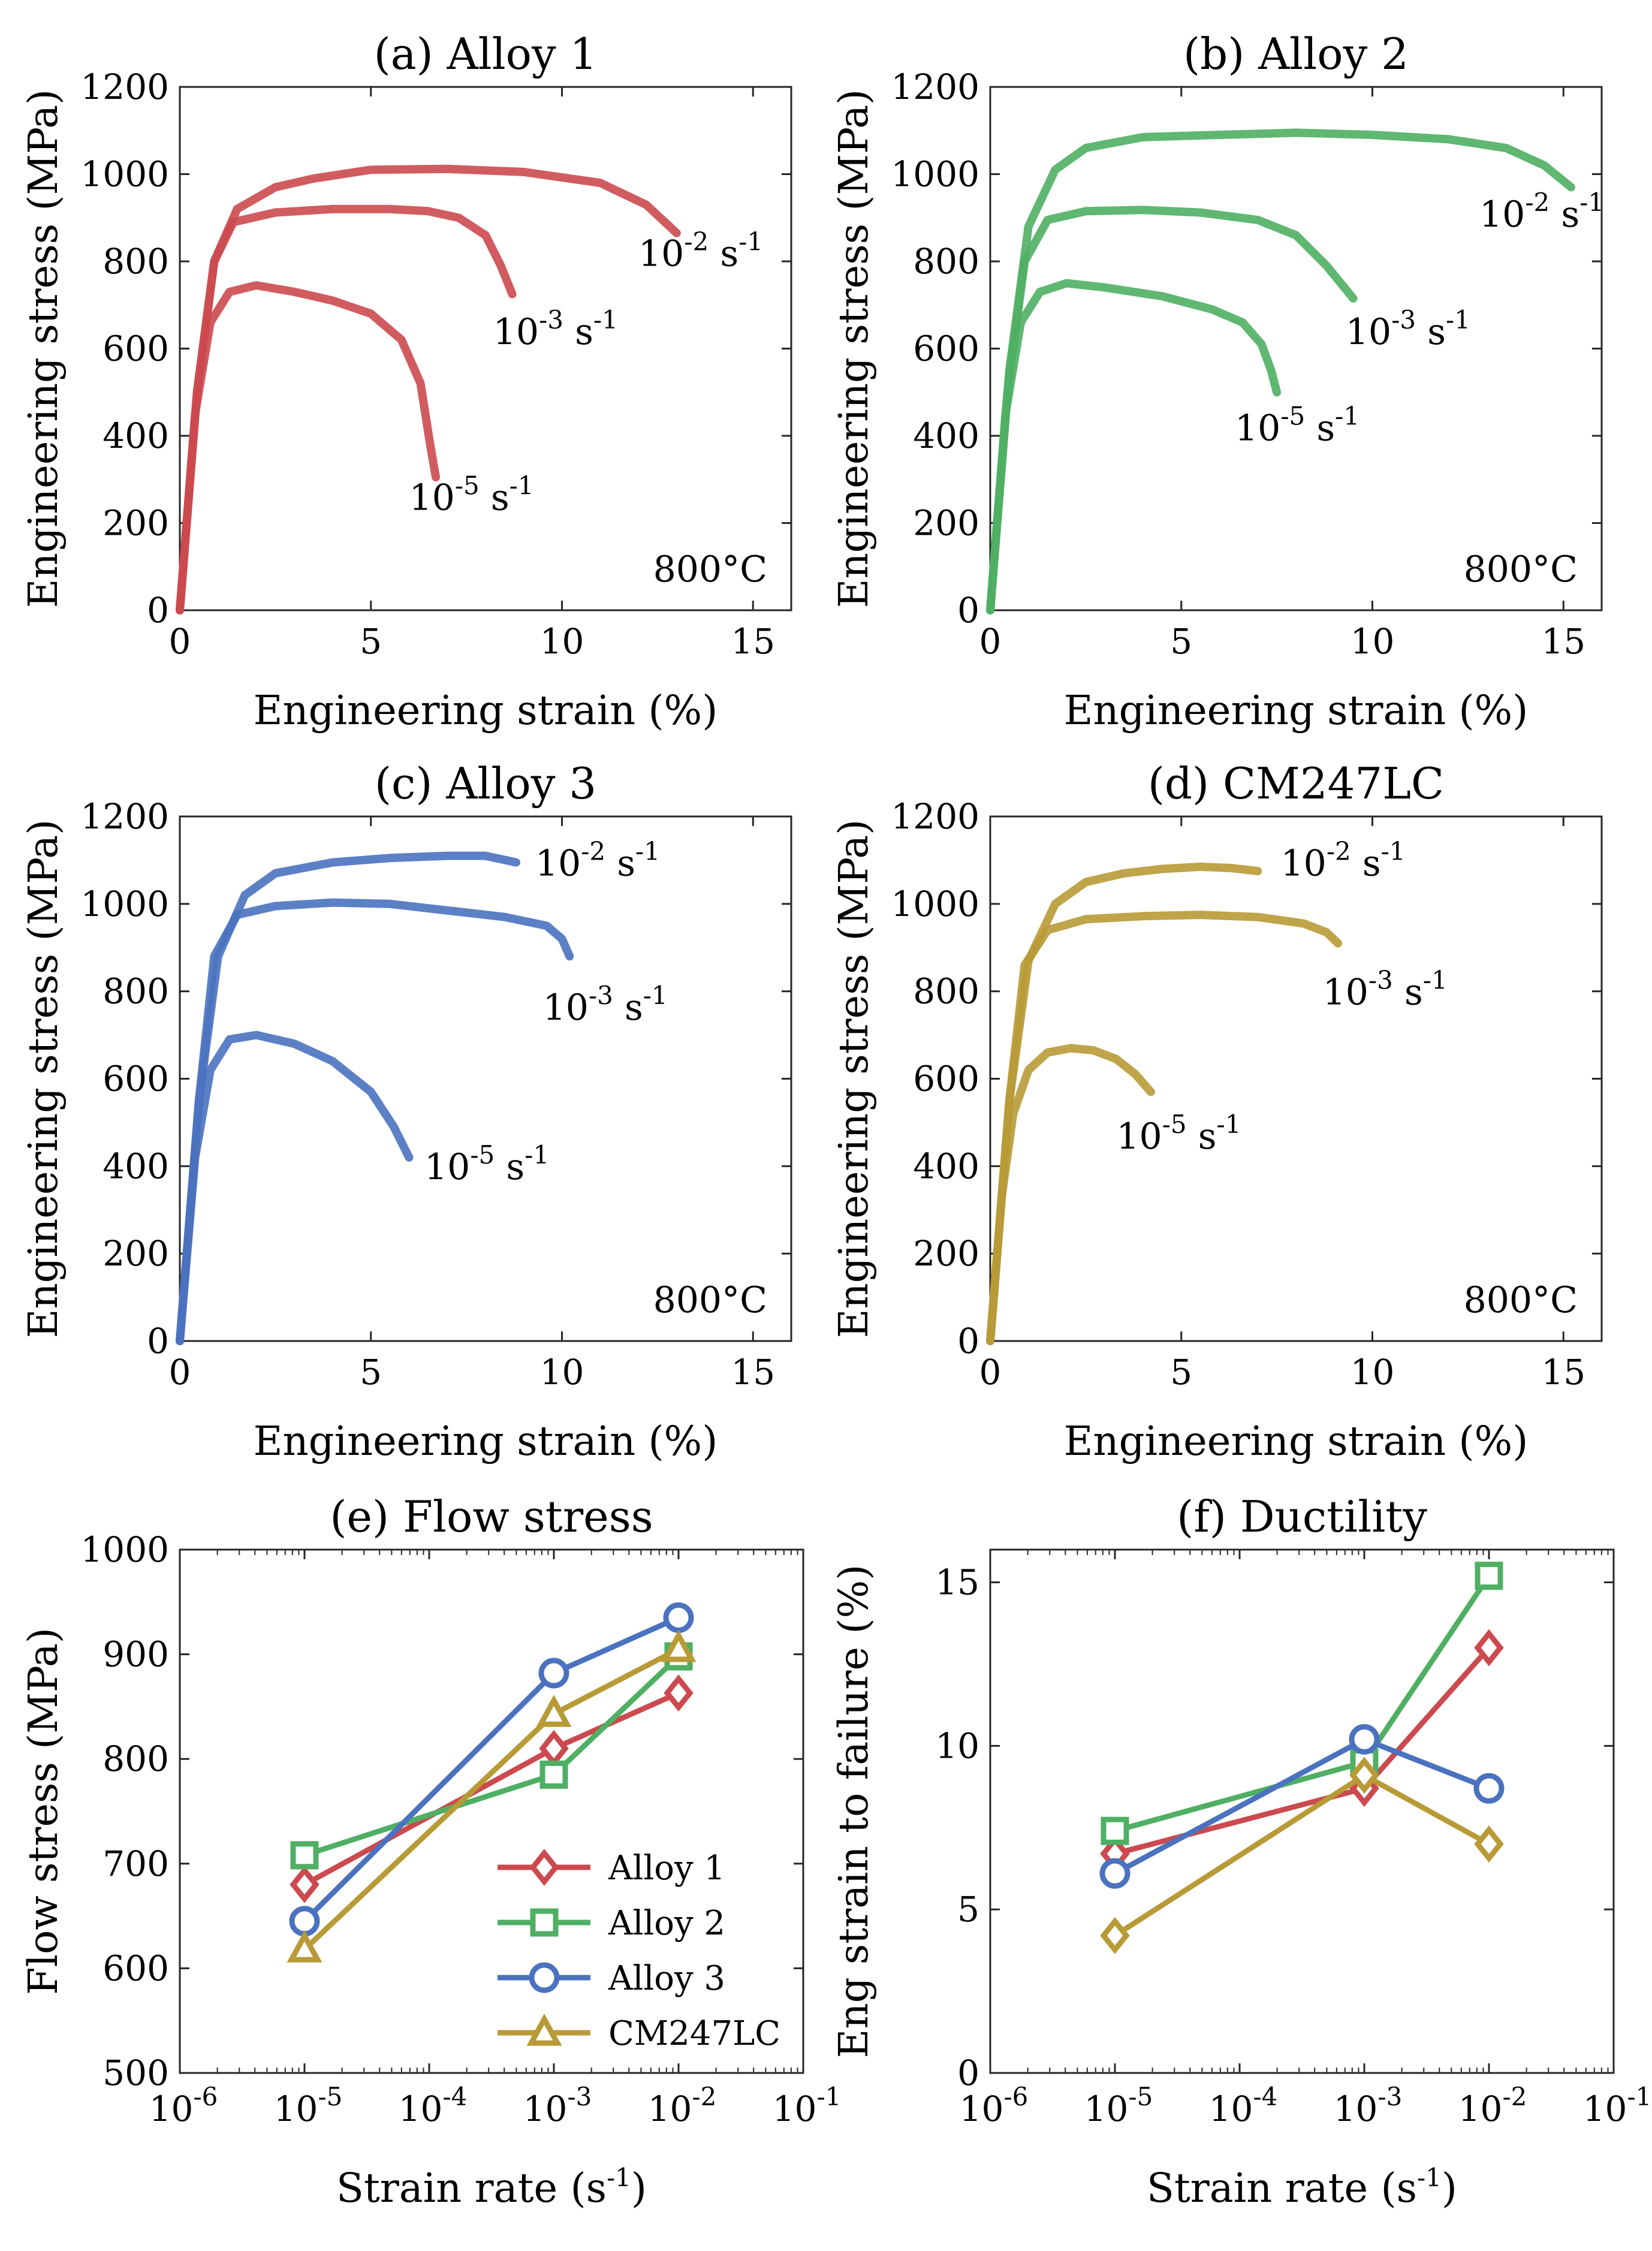  I want to click on x-tick-label: 5, so click(1181, 641).